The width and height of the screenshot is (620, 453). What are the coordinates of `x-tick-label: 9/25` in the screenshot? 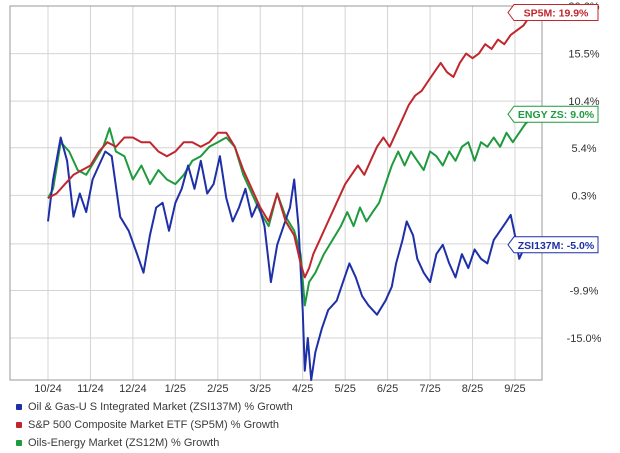 It's located at (514, 389).